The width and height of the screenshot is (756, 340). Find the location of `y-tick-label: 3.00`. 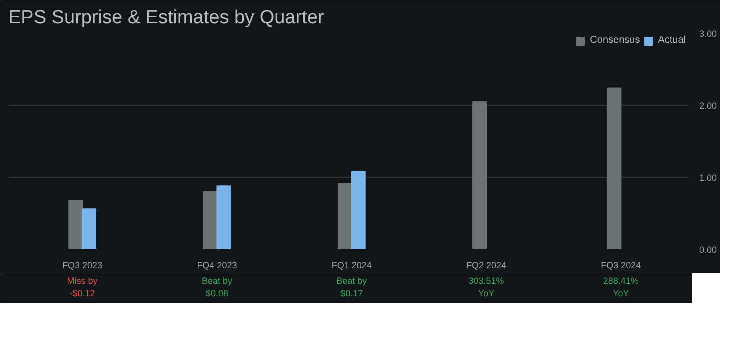

y-tick-label: 3.00 is located at coordinates (709, 34).